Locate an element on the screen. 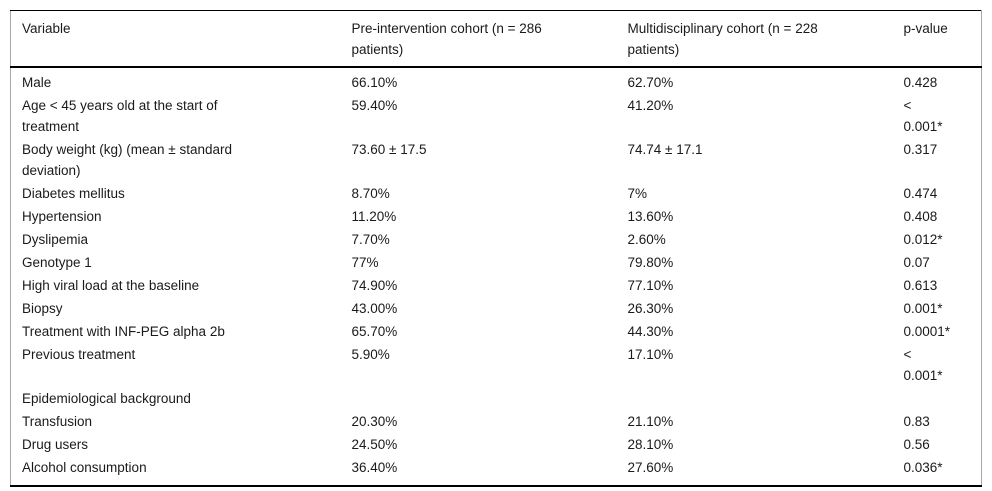  variable-cell: Biopsy is located at coordinates (42, 308).